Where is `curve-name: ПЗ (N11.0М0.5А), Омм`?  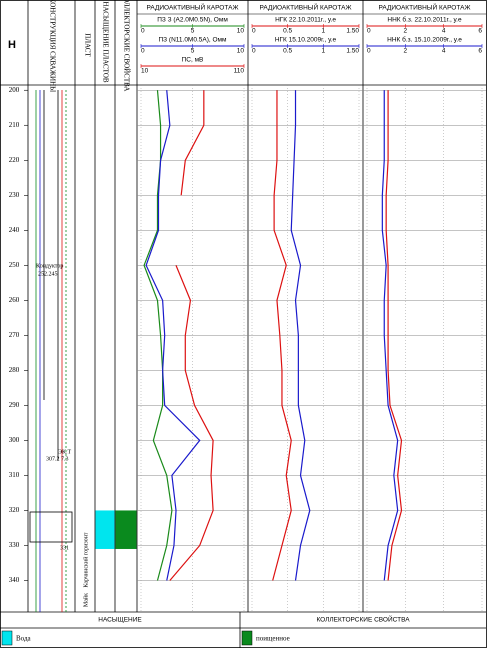
curve-name: ПЗ (N11.0М0.5А), Омм is located at coordinates (193, 40).